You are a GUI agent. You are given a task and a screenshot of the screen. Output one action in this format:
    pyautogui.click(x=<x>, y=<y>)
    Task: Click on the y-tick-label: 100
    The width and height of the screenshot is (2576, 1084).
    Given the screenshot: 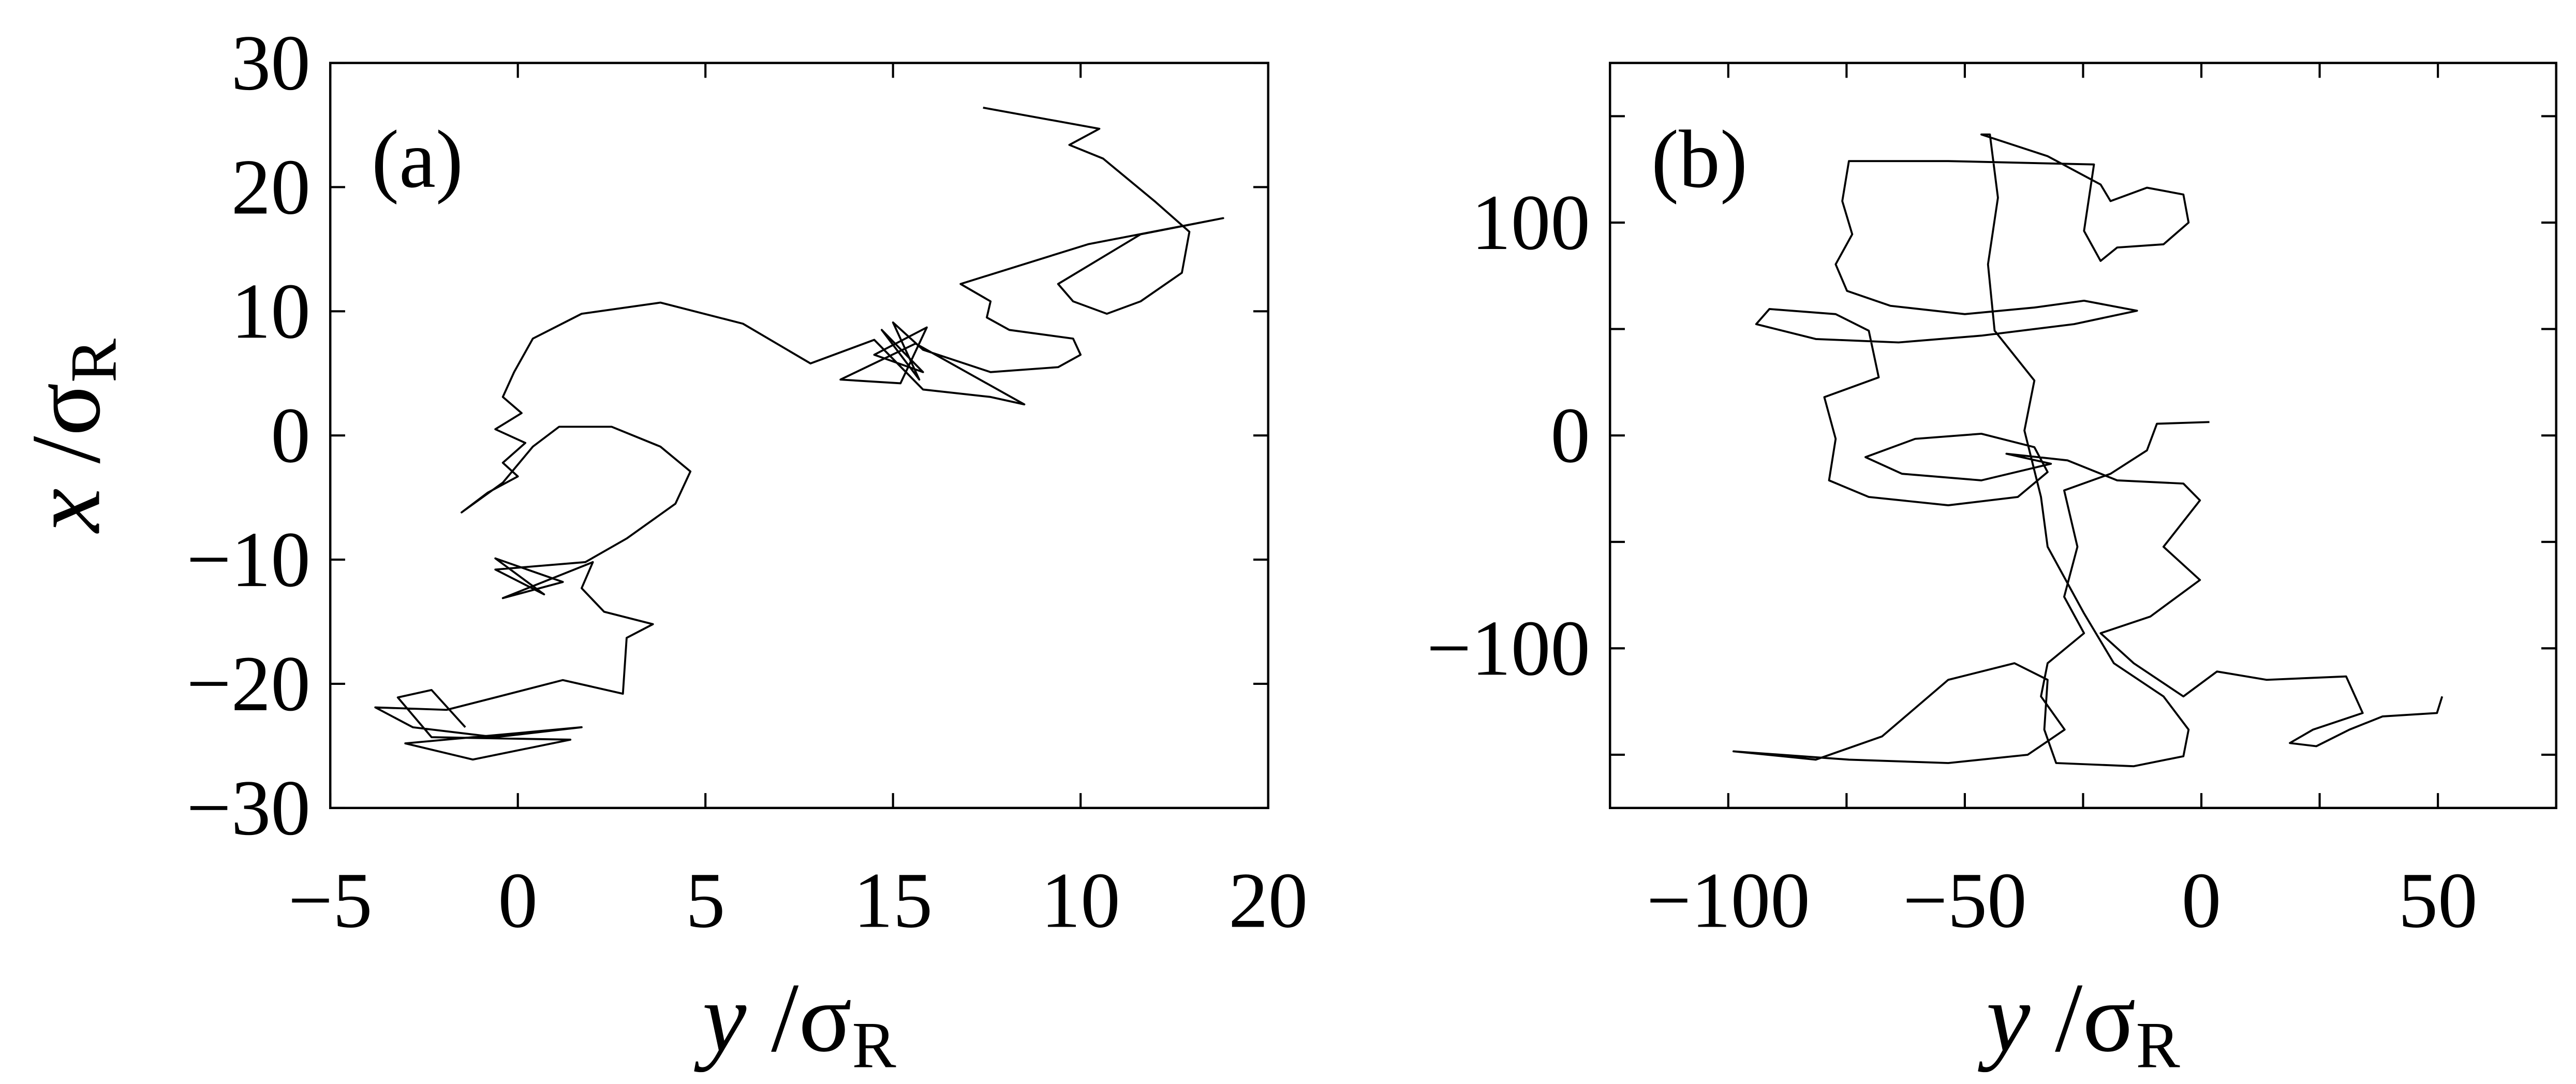 What is the action you would take?
    pyautogui.click(x=1530, y=223)
    